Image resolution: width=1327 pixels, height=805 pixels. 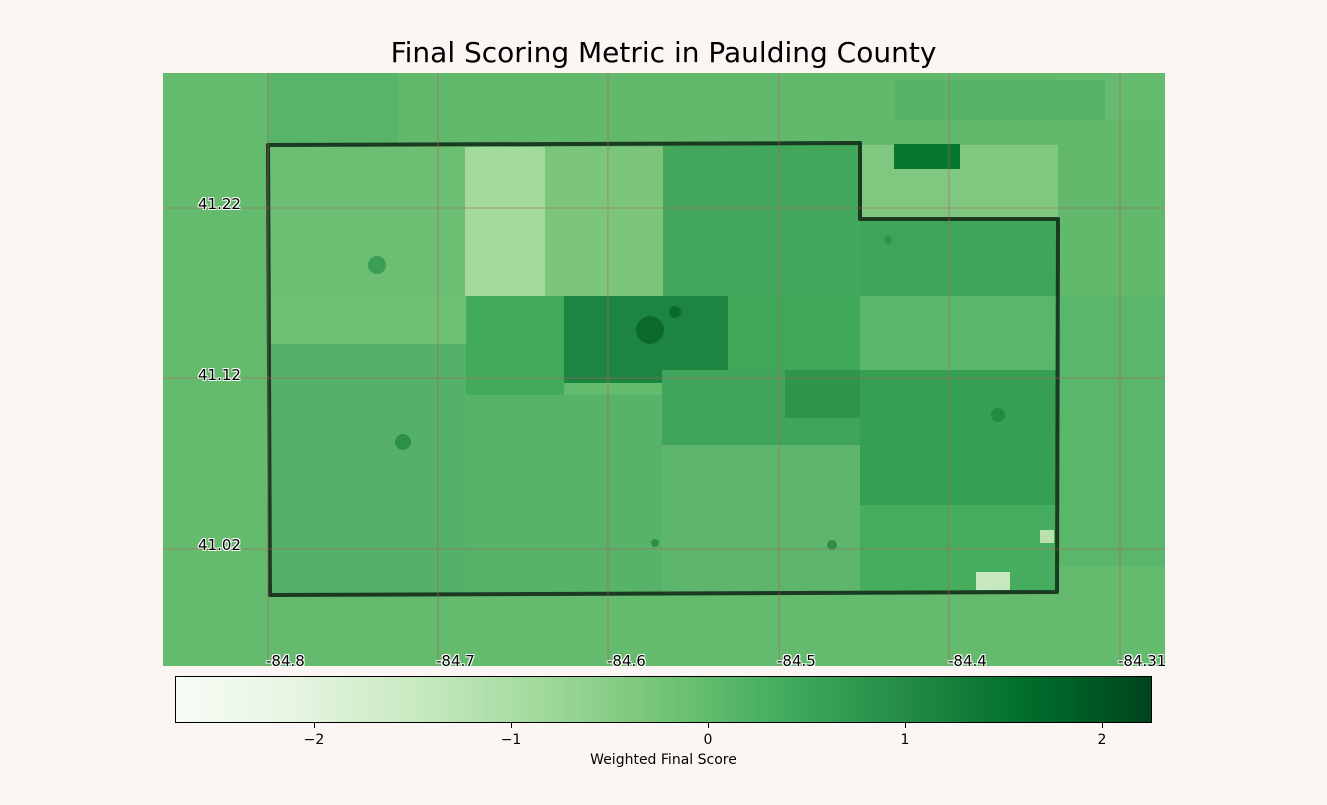 What do you see at coordinates (663, 52) in the screenshot?
I see `map-title: Final Scoring Metric in Paulding County` at bounding box center [663, 52].